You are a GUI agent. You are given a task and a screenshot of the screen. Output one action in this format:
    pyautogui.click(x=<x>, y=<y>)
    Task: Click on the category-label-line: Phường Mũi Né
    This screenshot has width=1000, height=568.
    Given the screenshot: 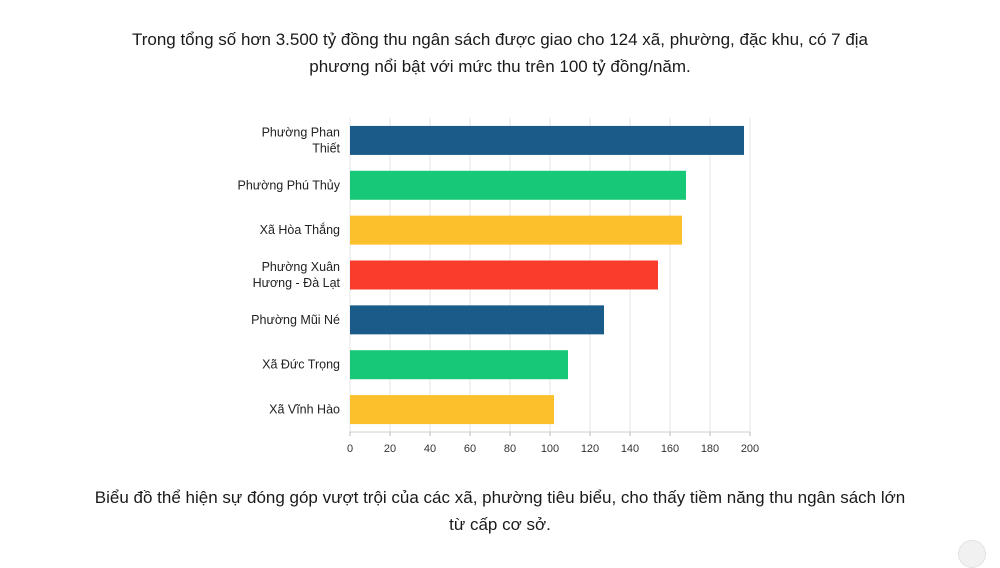 What is the action you would take?
    pyautogui.click(x=295, y=320)
    